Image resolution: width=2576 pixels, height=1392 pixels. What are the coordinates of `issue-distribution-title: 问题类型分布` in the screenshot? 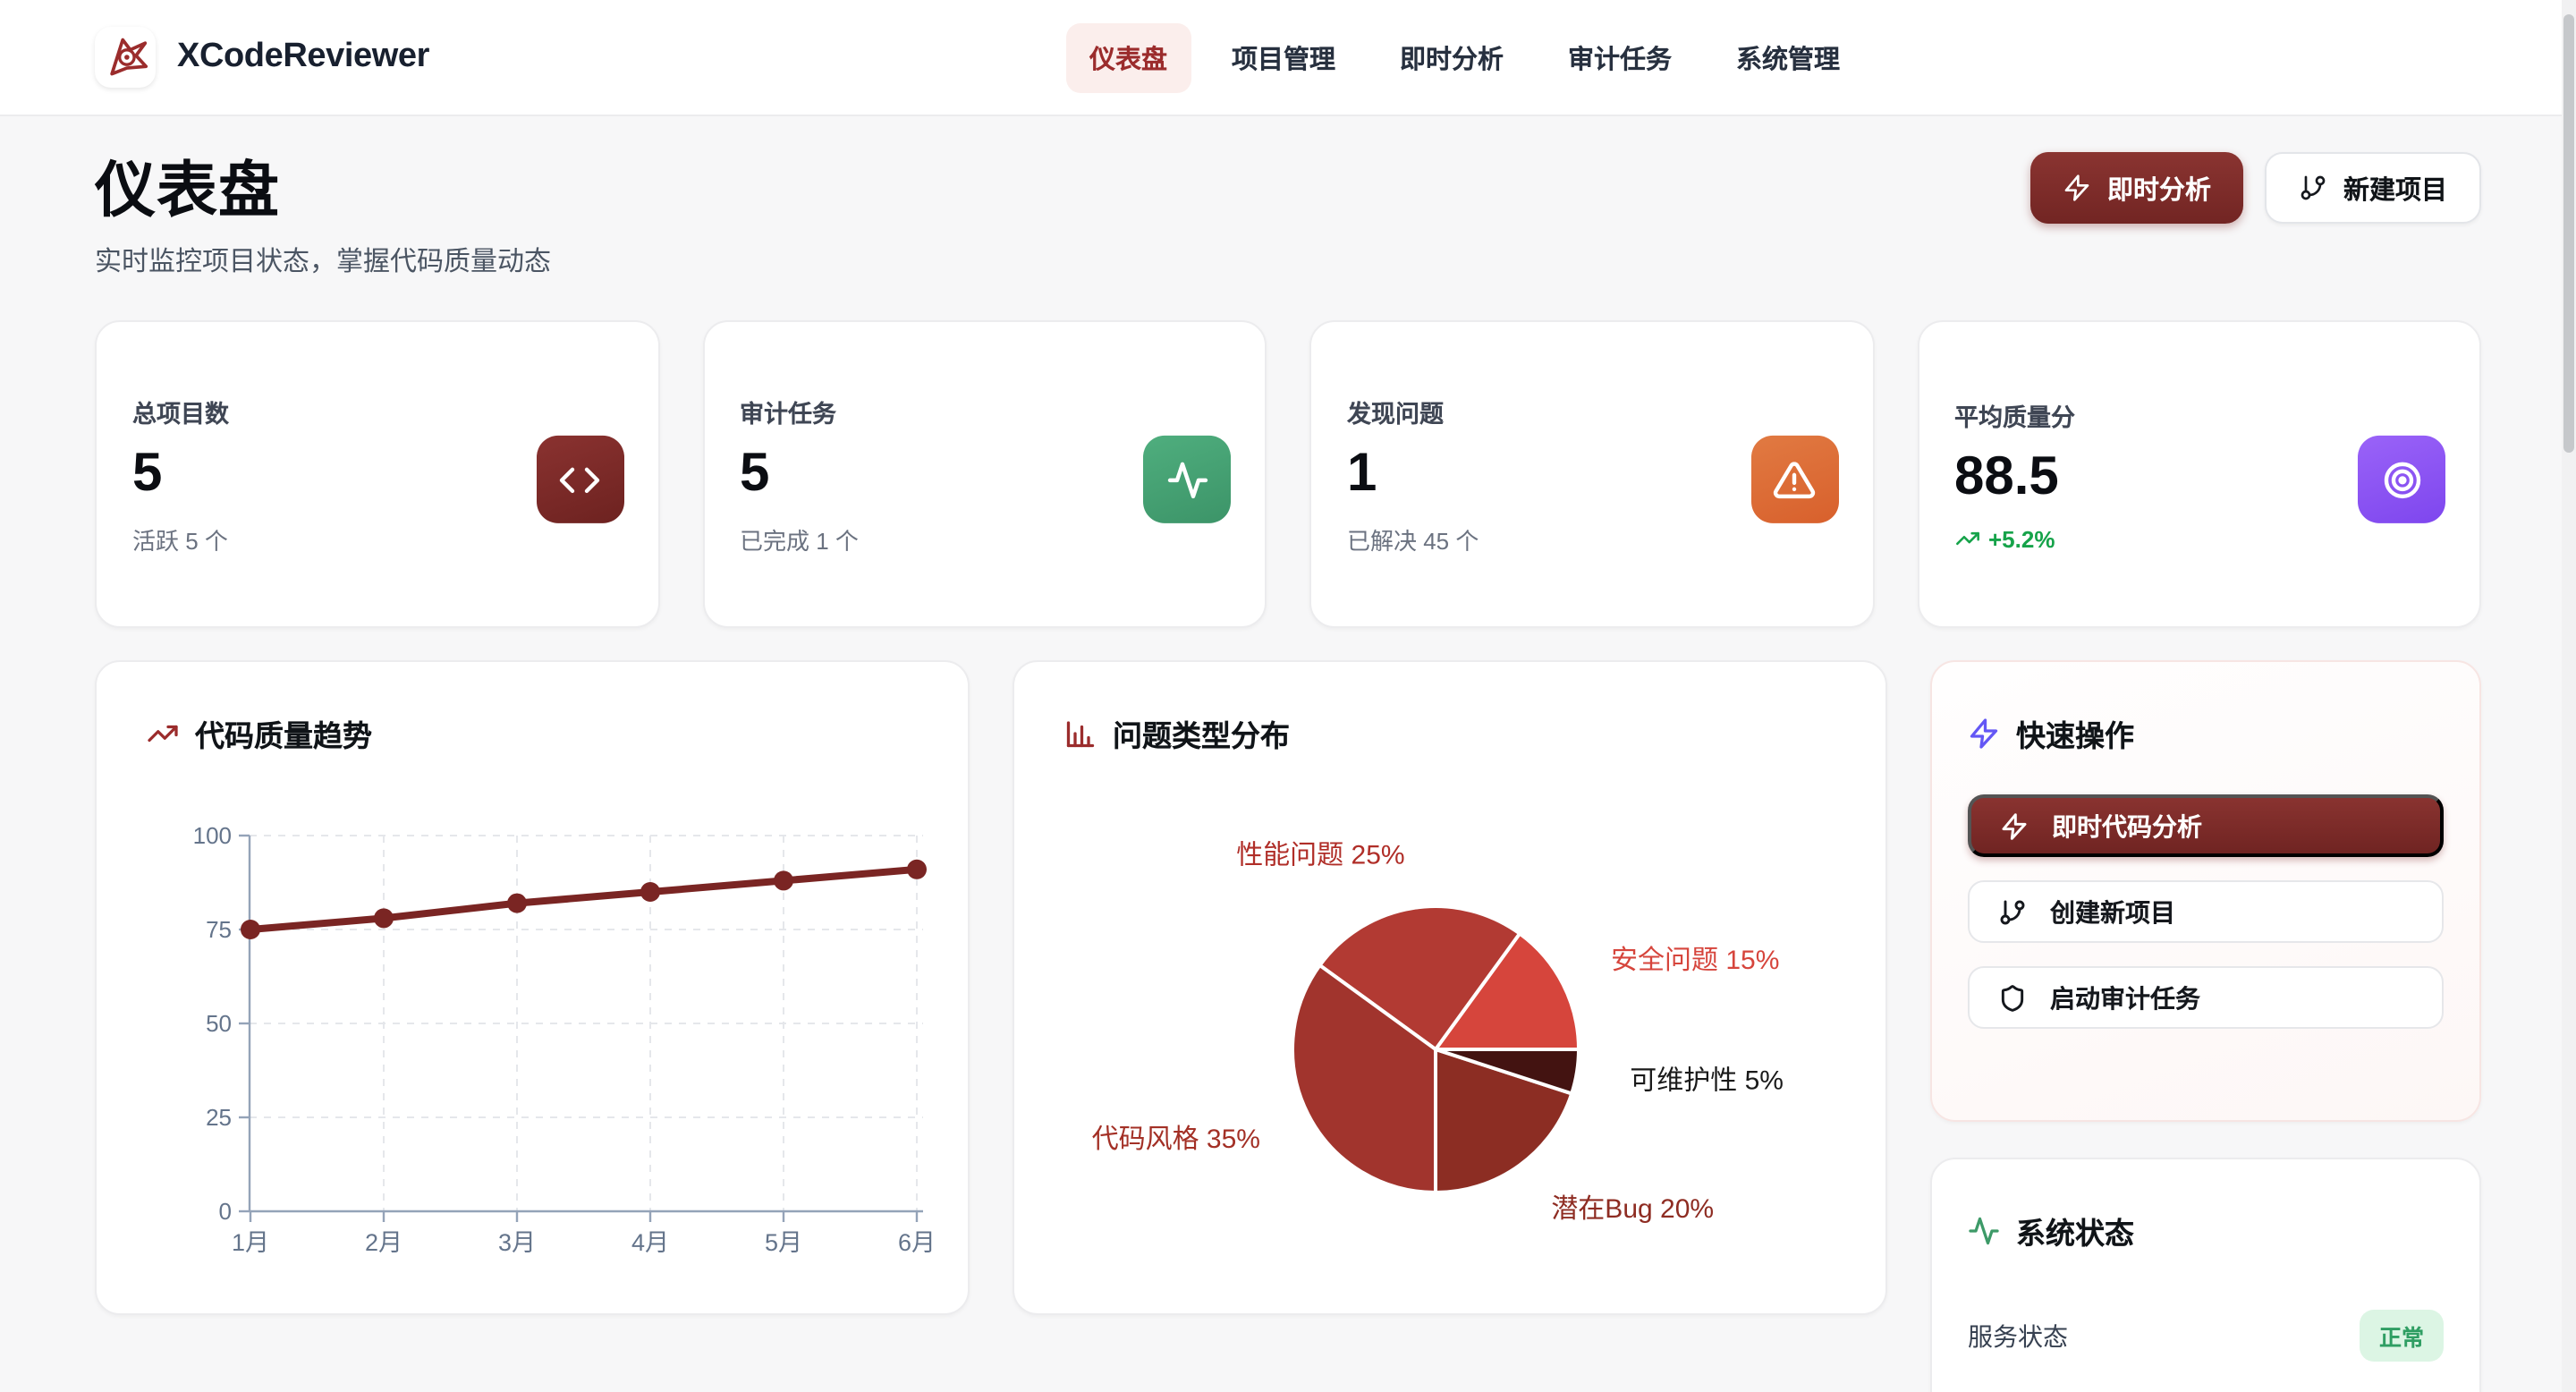 It's located at (1201, 737).